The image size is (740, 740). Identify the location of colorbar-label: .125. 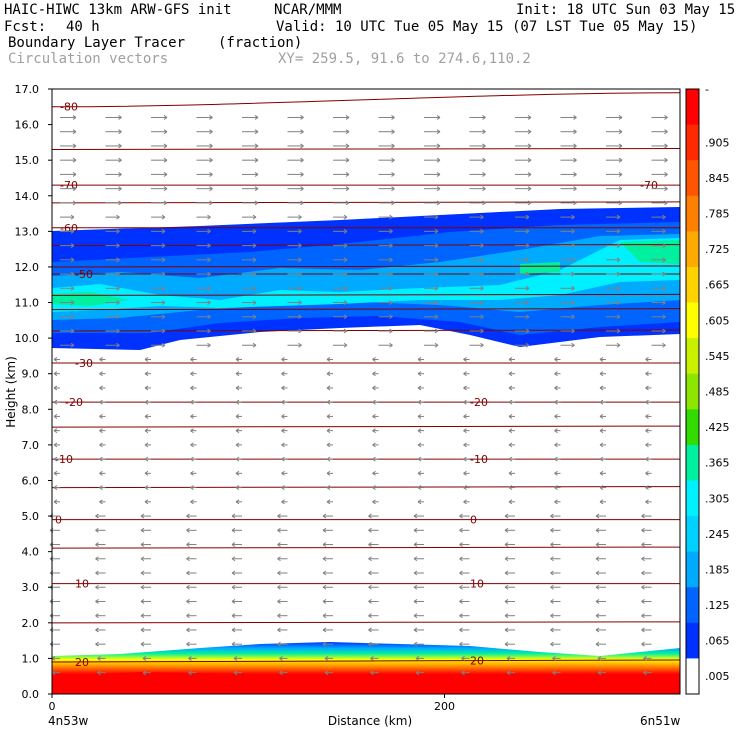
(717, 605).